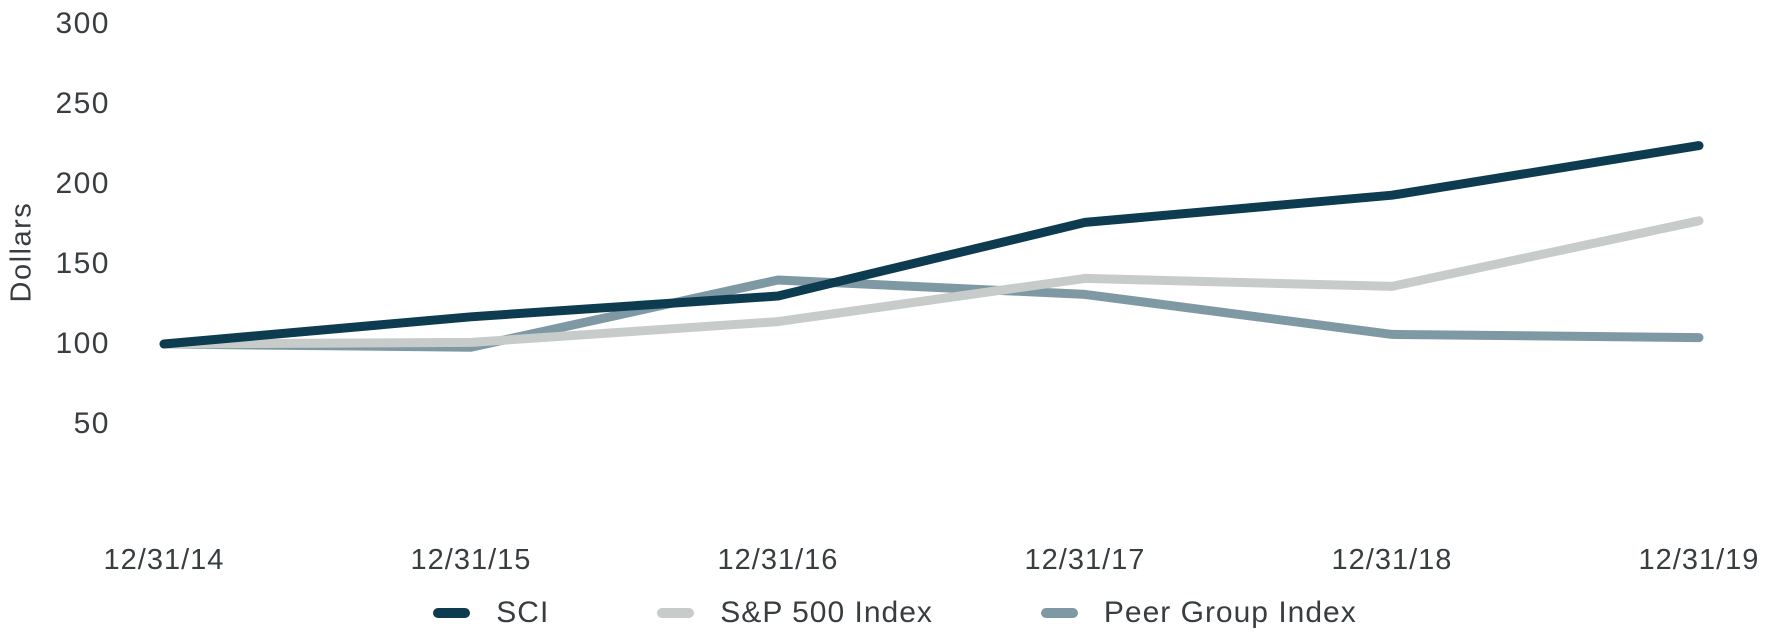 This screenshot has width=1790, height=642. I want to click on x-tick-label: 12/31/14, so click(164, 560).